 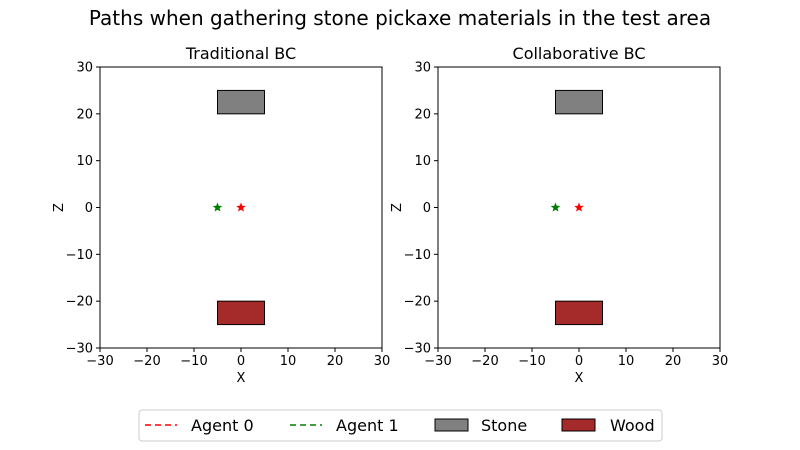 What do you see at coordinates (367, 425) in the screenshot?
I see `legend-label: Agent 1` at bounding box center [367, 425].